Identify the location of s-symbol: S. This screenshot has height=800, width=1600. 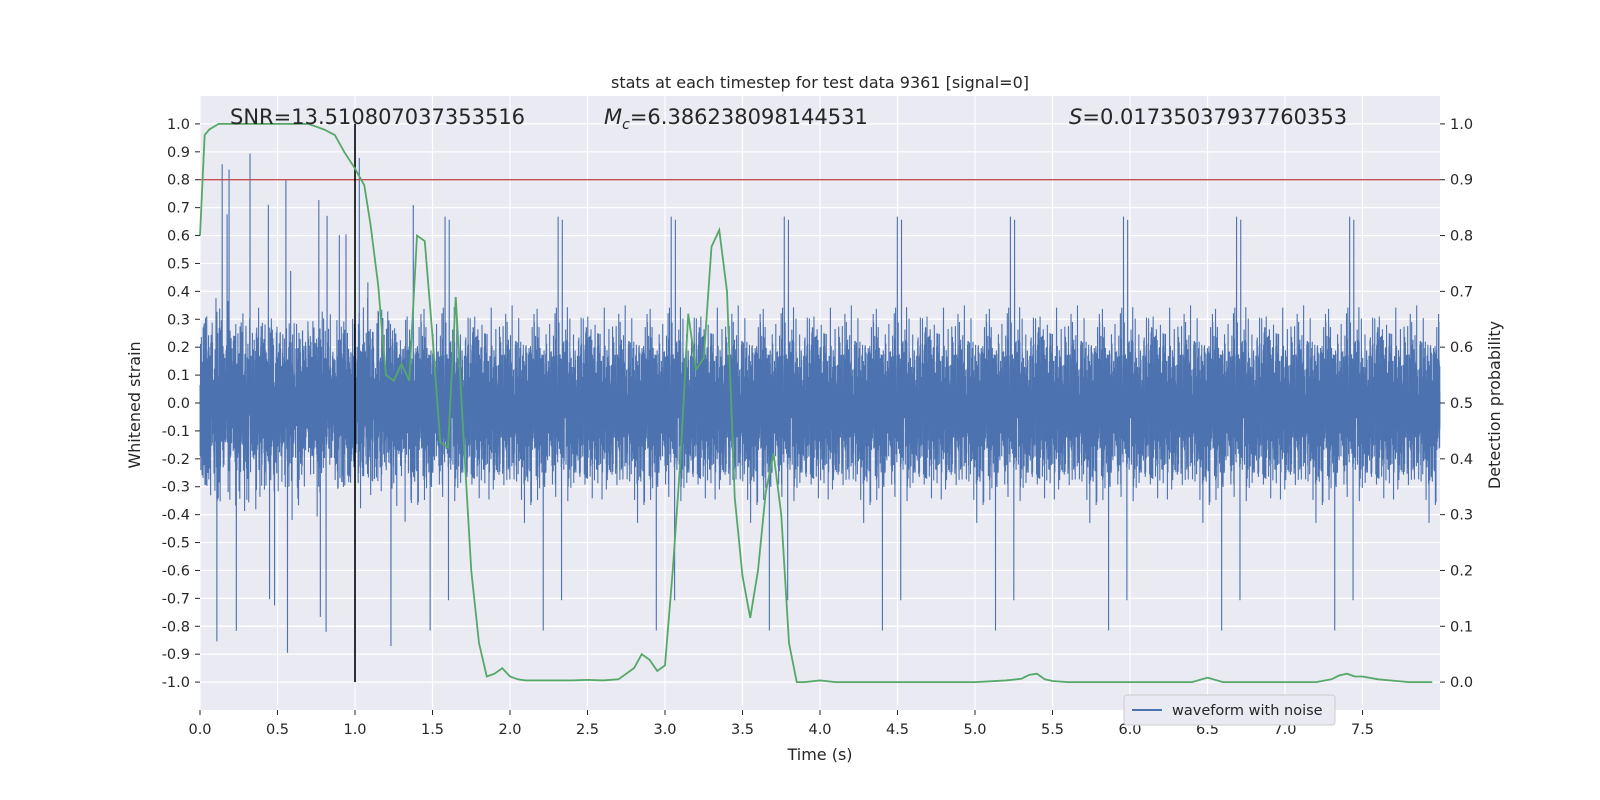
(1075, 117).